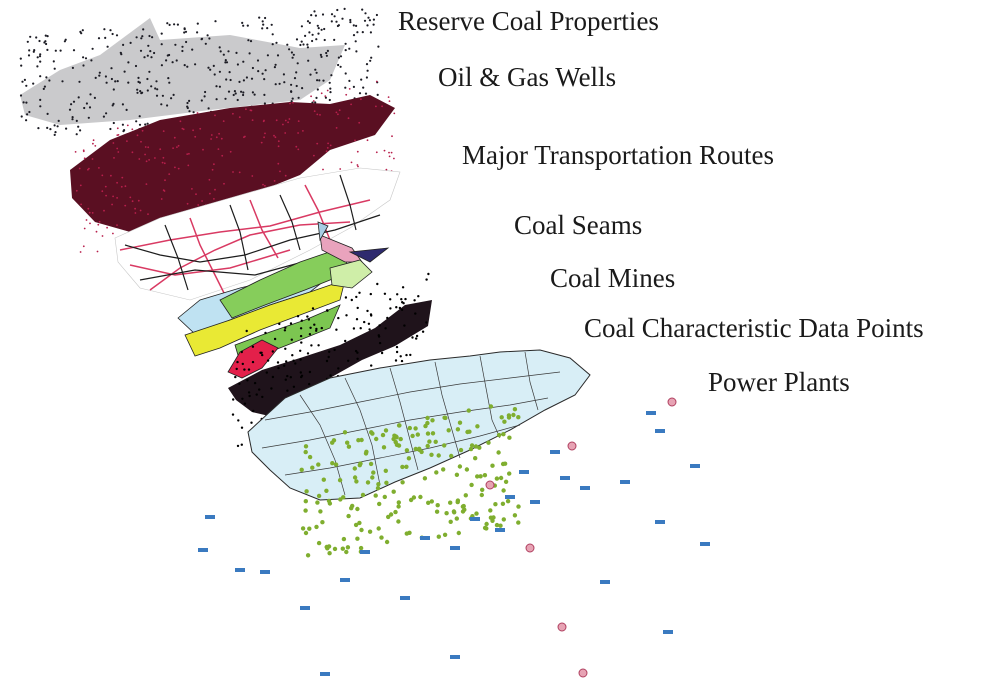 The width and height of the screenshot is (999, 681). What do you see at coordinates (182, 71) in the screenshot?
I see `reserve-region-shape` at bounding box center [182, 71].